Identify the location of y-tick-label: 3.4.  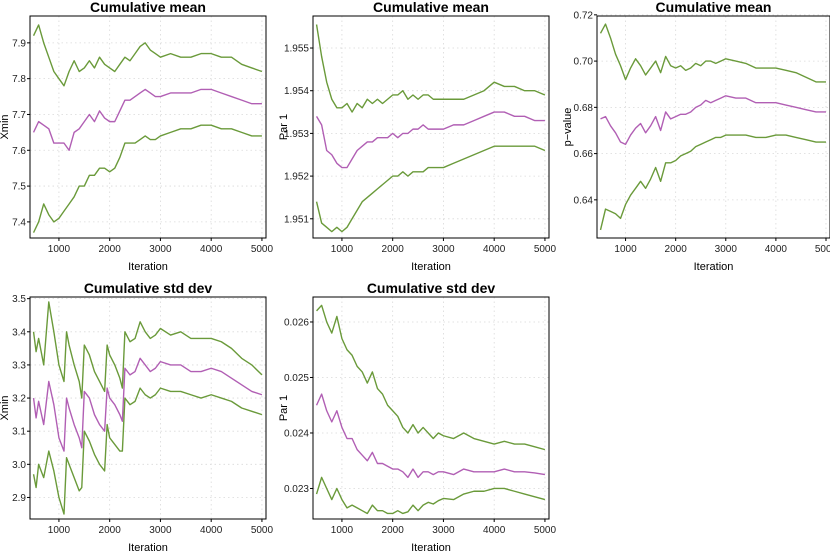
(19, 332).